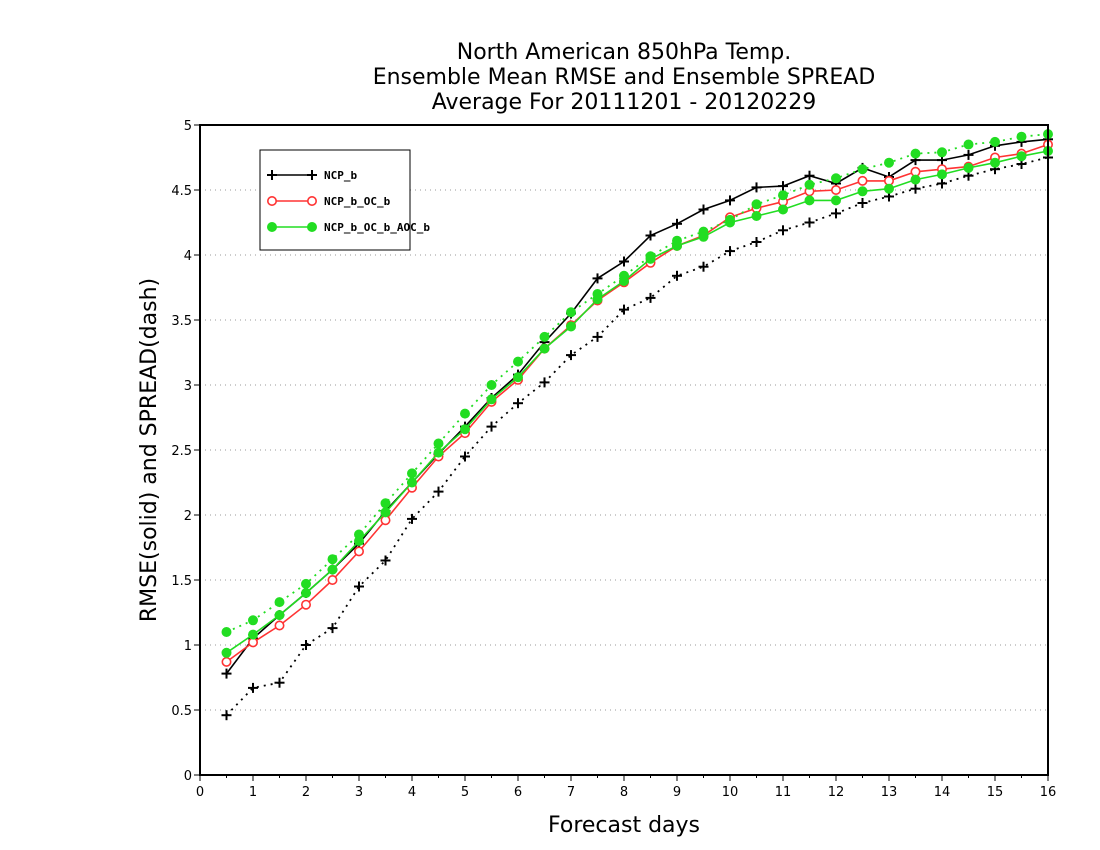 The height and width of the screenshot is (850, 1100). What do you see at coordinates (783, 792) in the screenshot?
I see `x-tick-label: 11` at bounding box center [783, 792].